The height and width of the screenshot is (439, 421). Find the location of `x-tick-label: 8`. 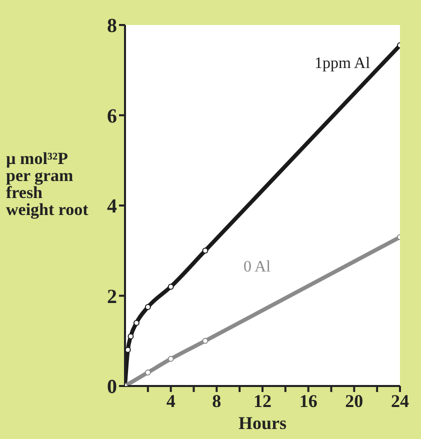

x-tick-label: 8 is located at coordinates (217, 400).